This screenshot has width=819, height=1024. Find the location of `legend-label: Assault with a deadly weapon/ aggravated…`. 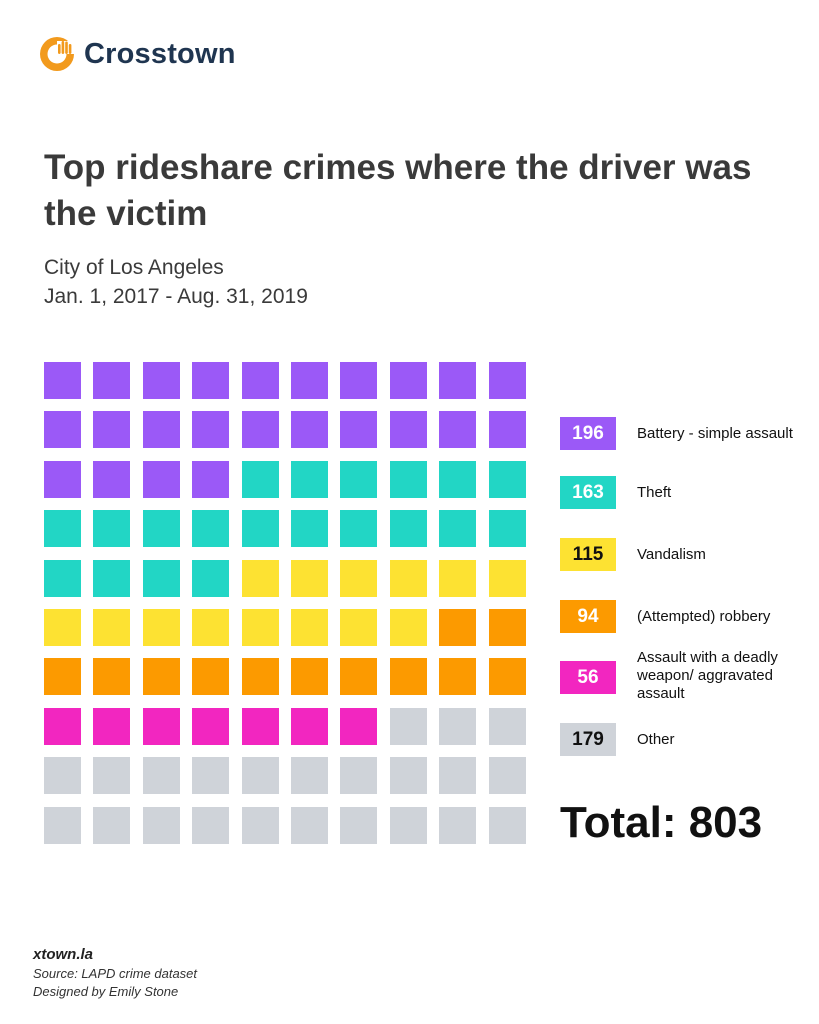

legend-label: Assault with a deadly weapon/ aggravated… is located at coordinates (707, 675).